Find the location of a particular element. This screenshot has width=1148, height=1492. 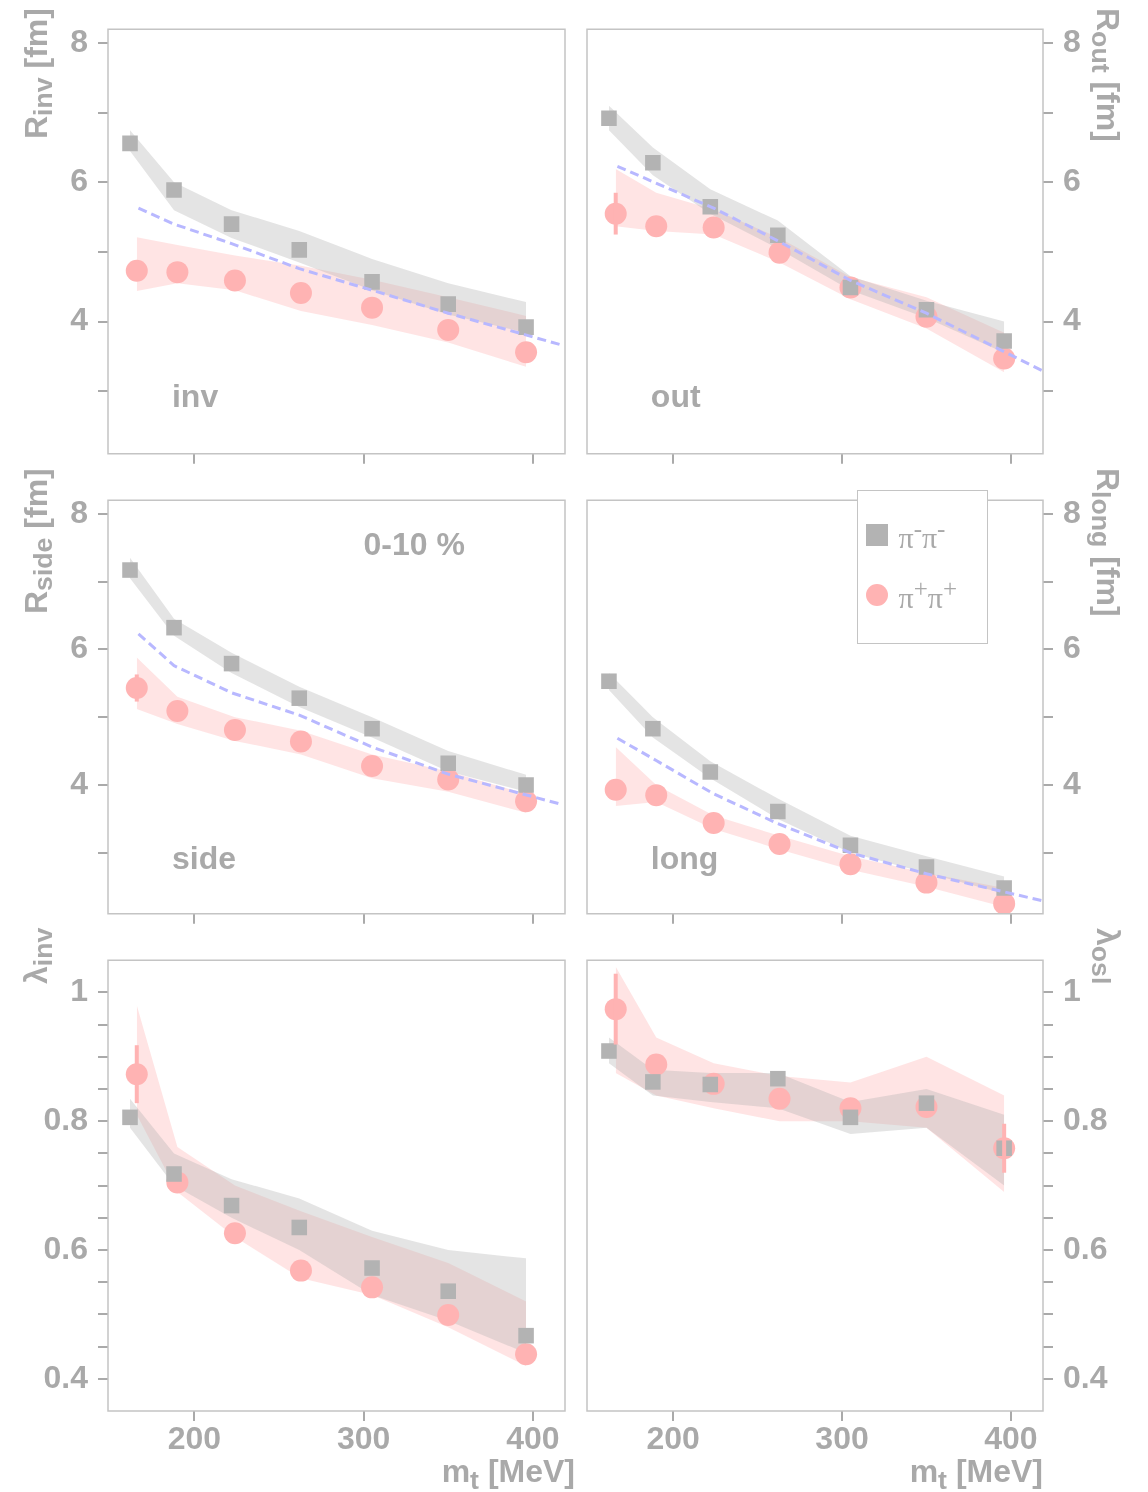

annotation: inv is located at coordinates (195, 396).